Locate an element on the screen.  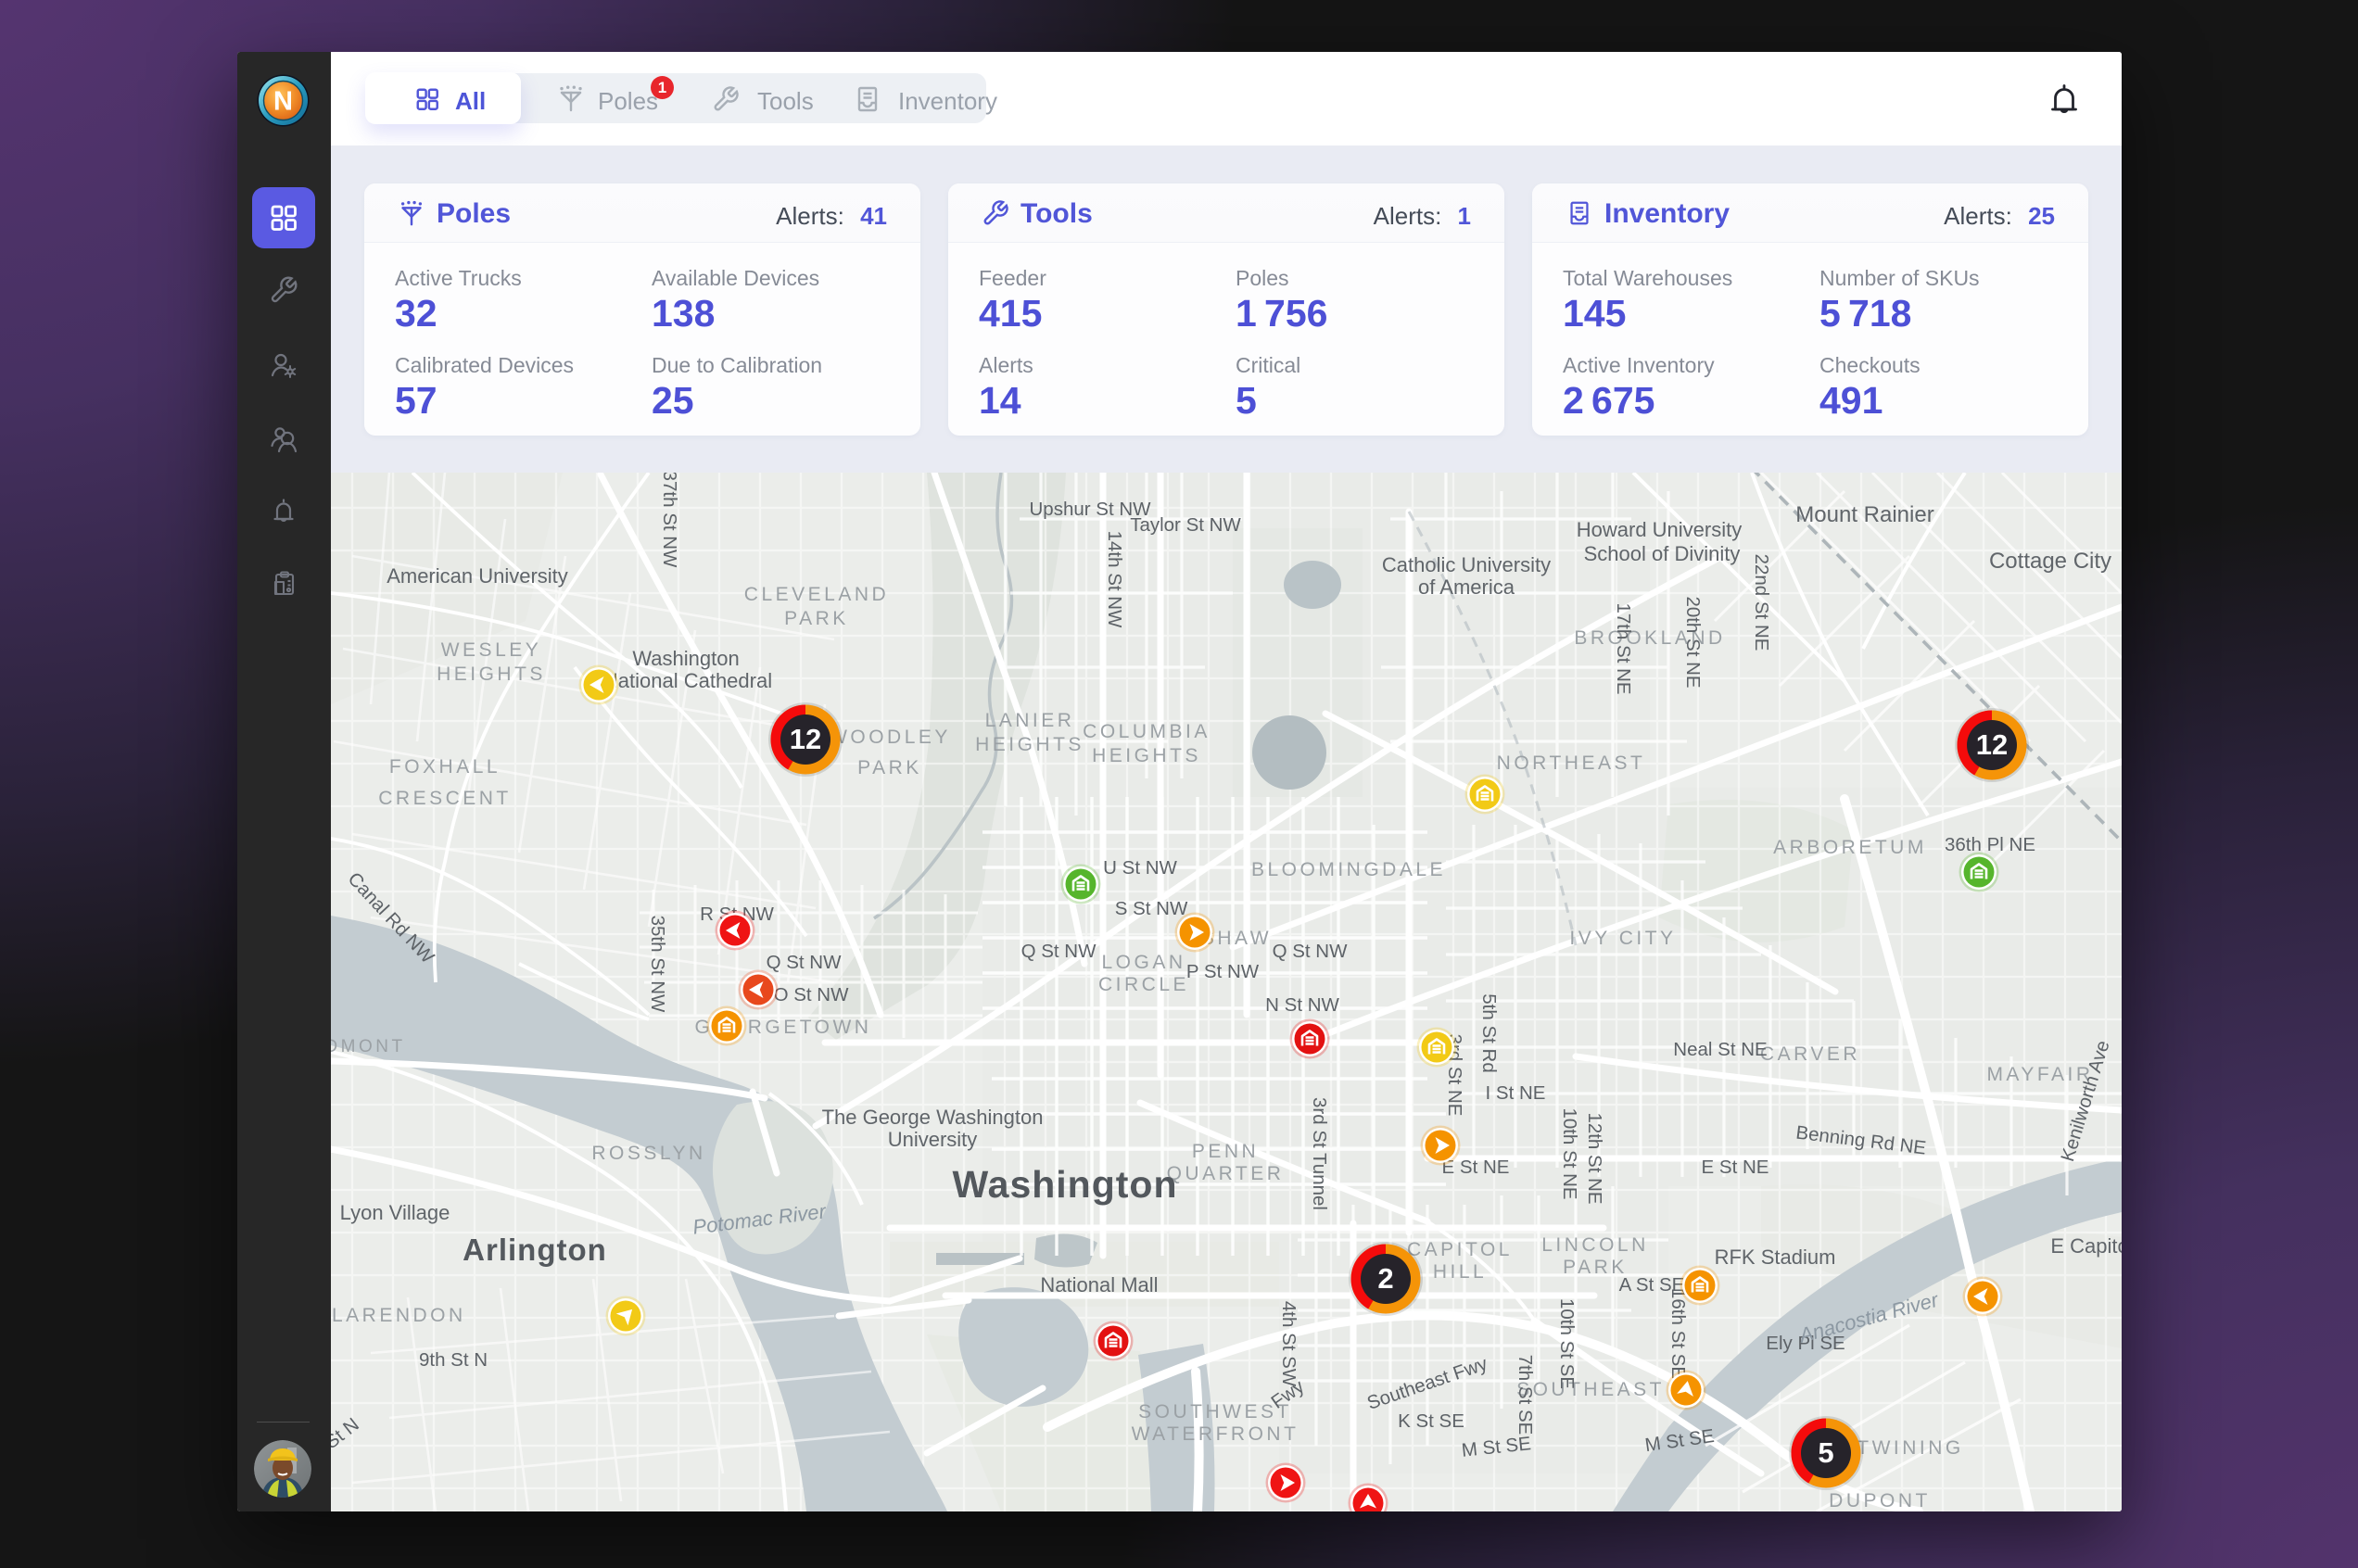
svg-text: I St NE is located at coordinates (1516, 1093).